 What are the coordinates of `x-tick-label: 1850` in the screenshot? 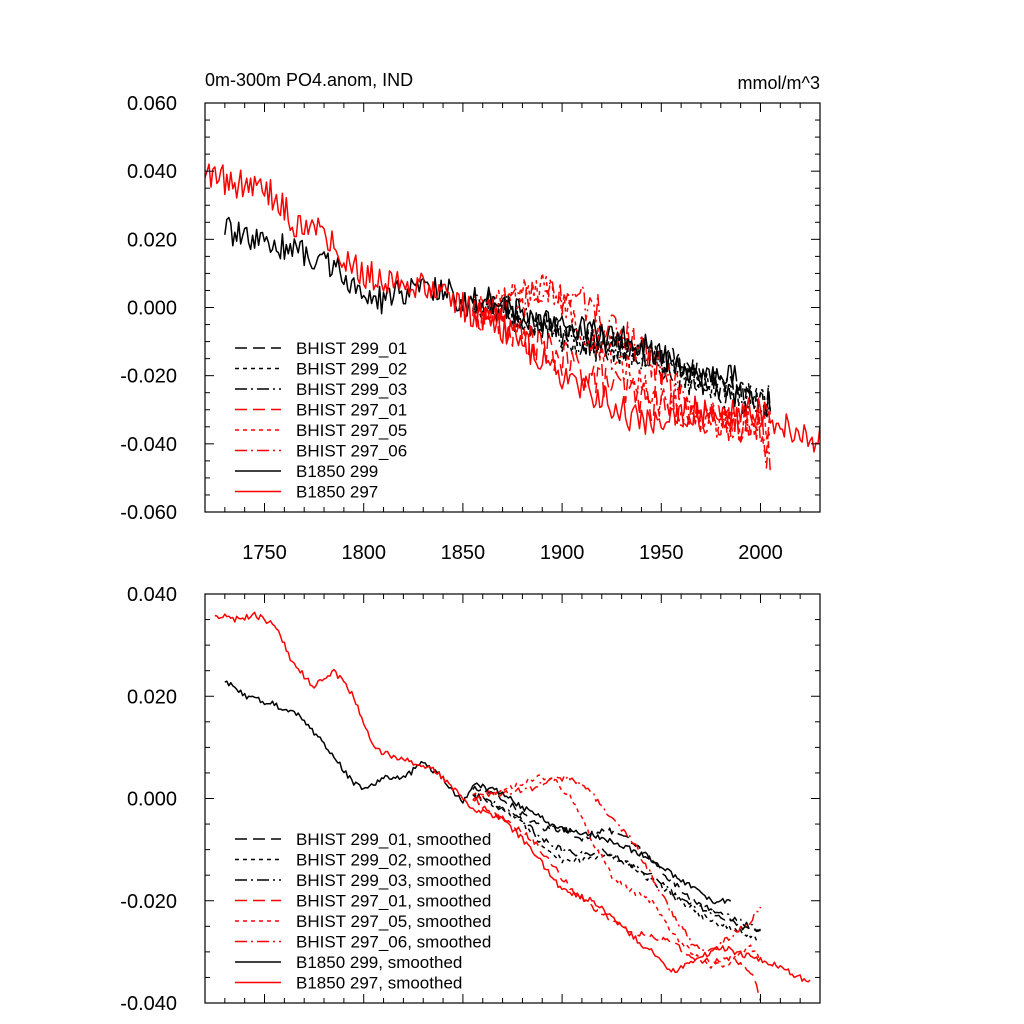 It's located at (463, 553).